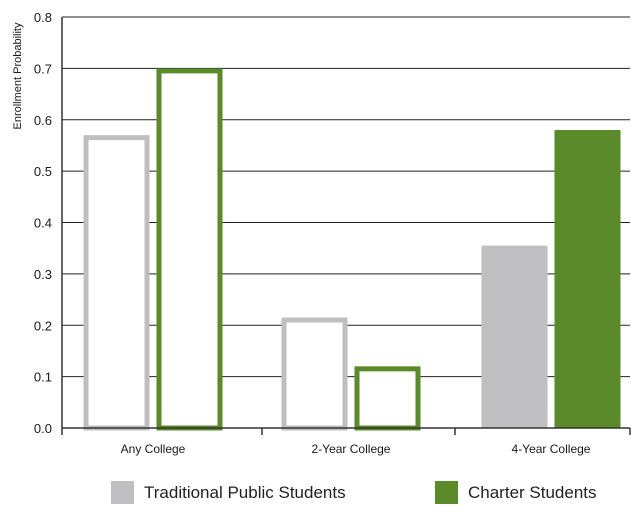 This screenshot has height=506, width=631. What do you see at coordinates (43, 428) in the screenshot?
I see `y-tick-label: 0.0` at bounding box center [43, 428].